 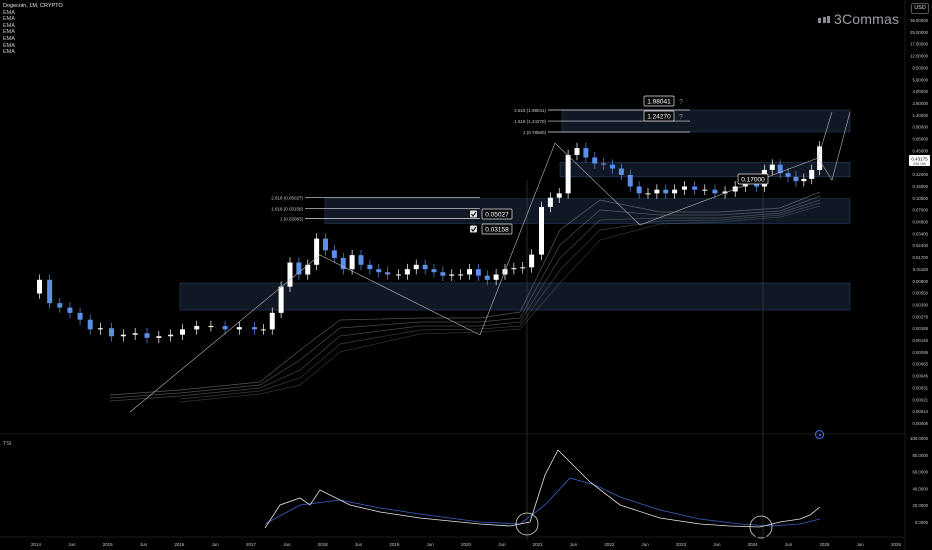 What do you see at coordinates (920, 198) in the screenshot?
I see `price-tick-label: 0.10500` at bounding box center [920, 198].